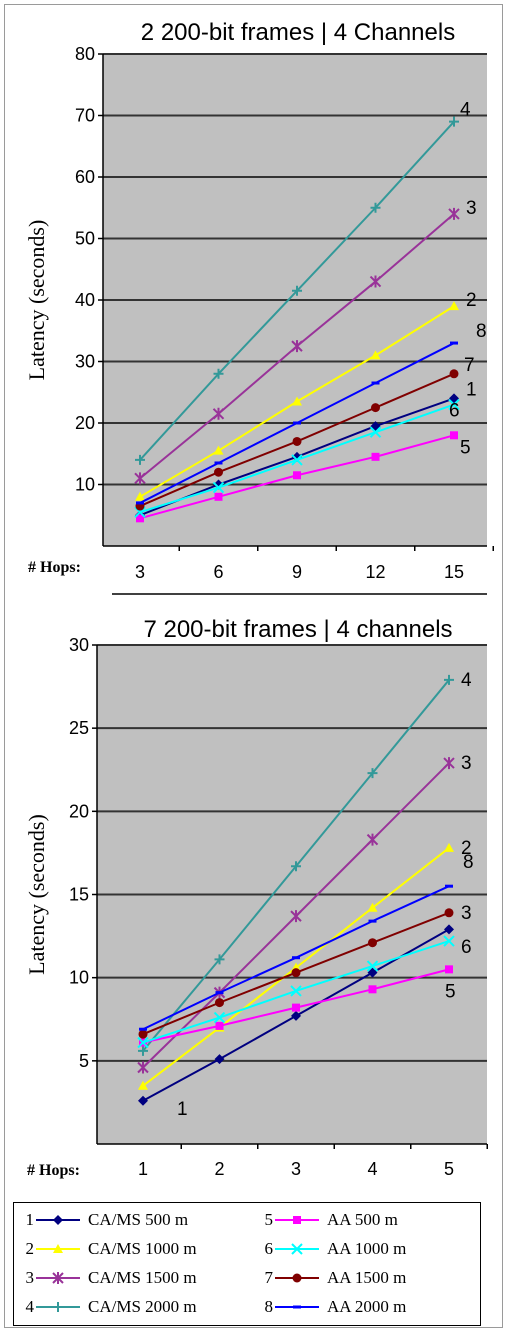 Image resolution: width=509 pixels, height=1334 pixels. Describe the element at coordinates (79, 811) in the screenshot. I see `y-tick-label: 20` at that location.